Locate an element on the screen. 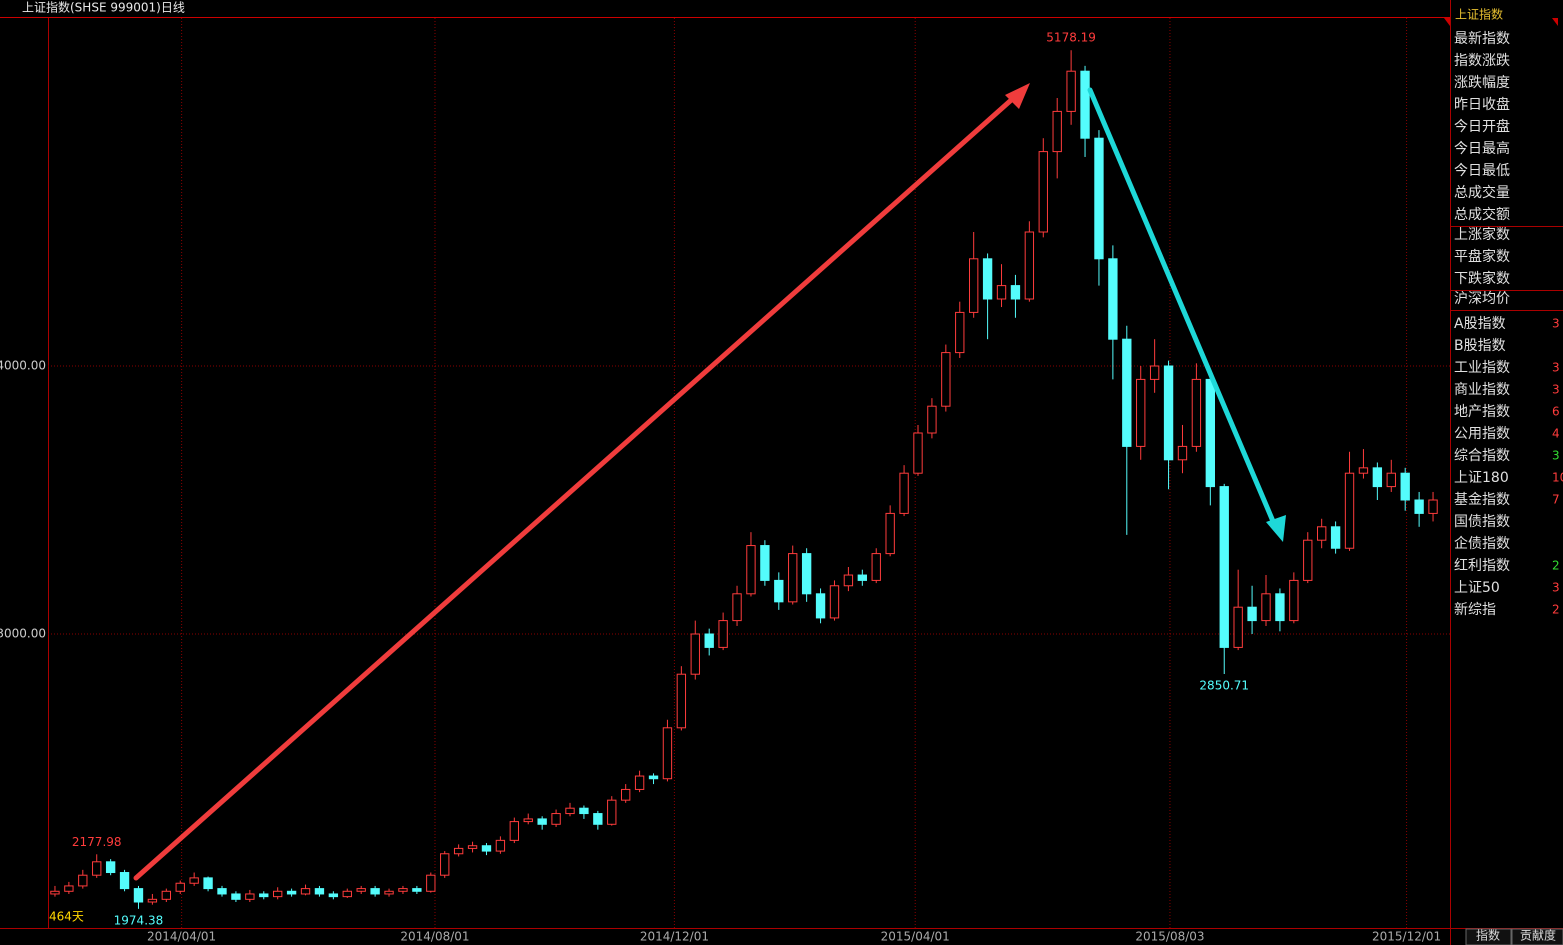 The image size is (1563, 945). x-tick-label: 2015/04/01 is located at coordinates (915, 937).